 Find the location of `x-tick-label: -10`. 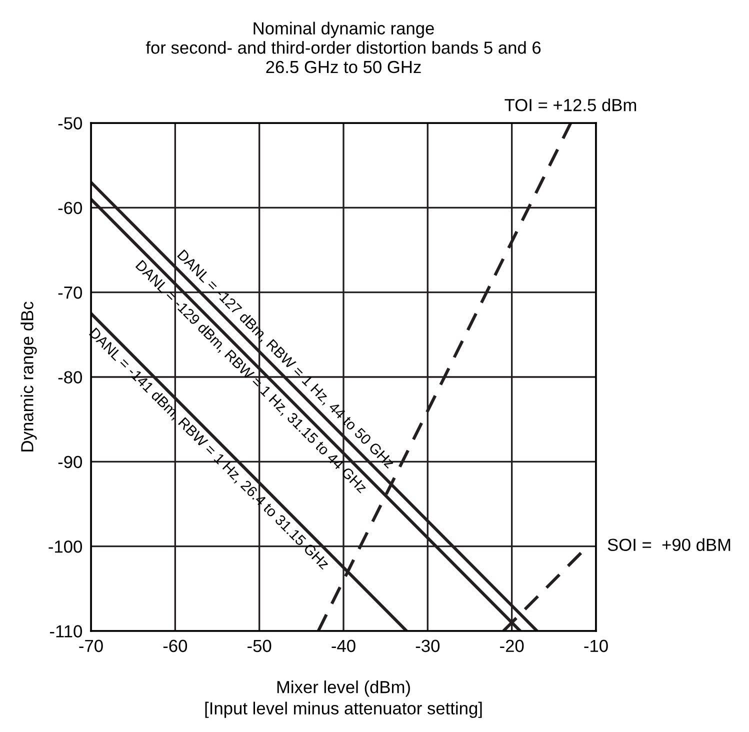

x-tick-label: -10 is located at coordinates (596, 646).